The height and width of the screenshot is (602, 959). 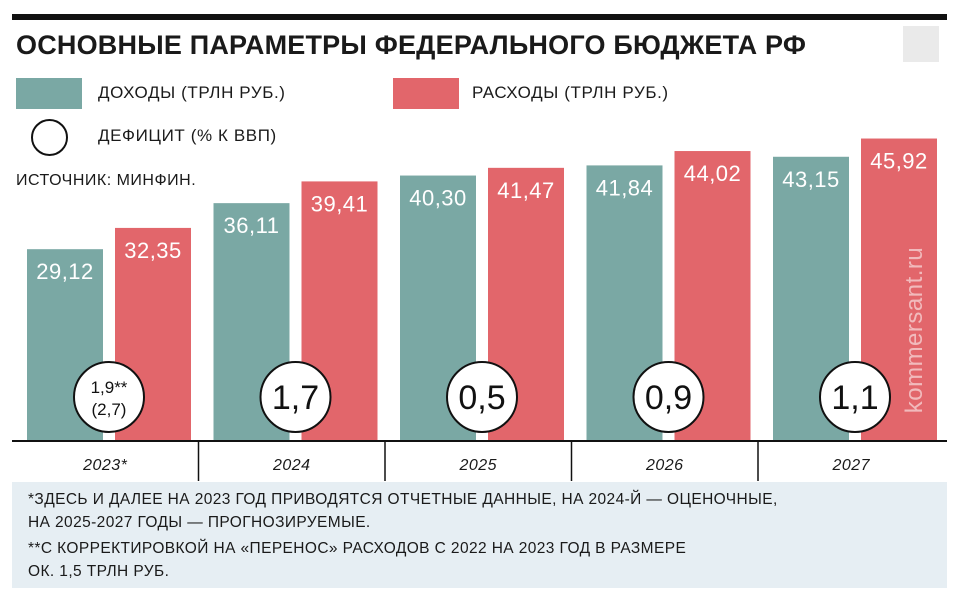 I want to click on deficit-value-label: 0,9, so click(x=668, y=398).